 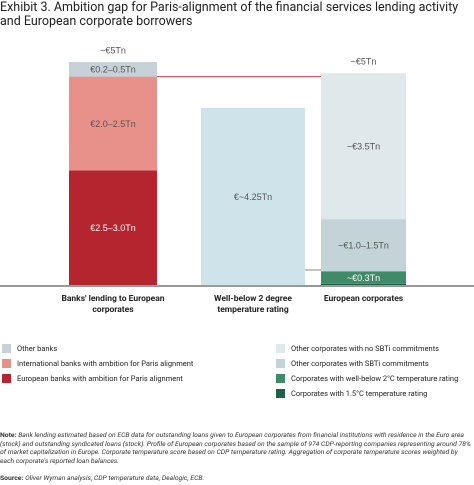 I want to click on x-tick-label: European corporates, so click(x=363, y=299).